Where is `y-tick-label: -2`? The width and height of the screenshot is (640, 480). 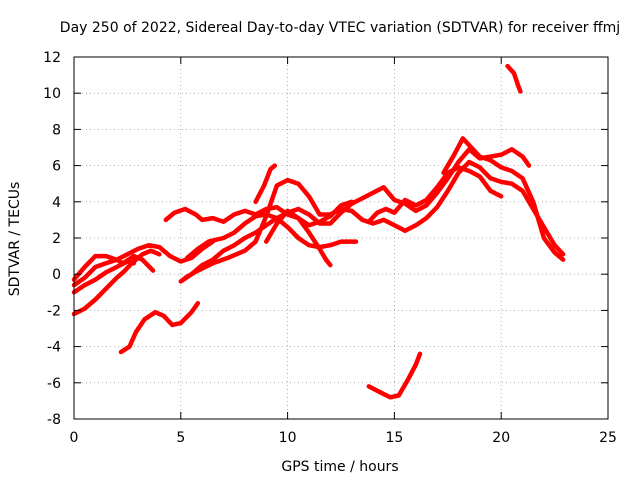 y-tick-label: -2 is located at coordinates (54, 311).